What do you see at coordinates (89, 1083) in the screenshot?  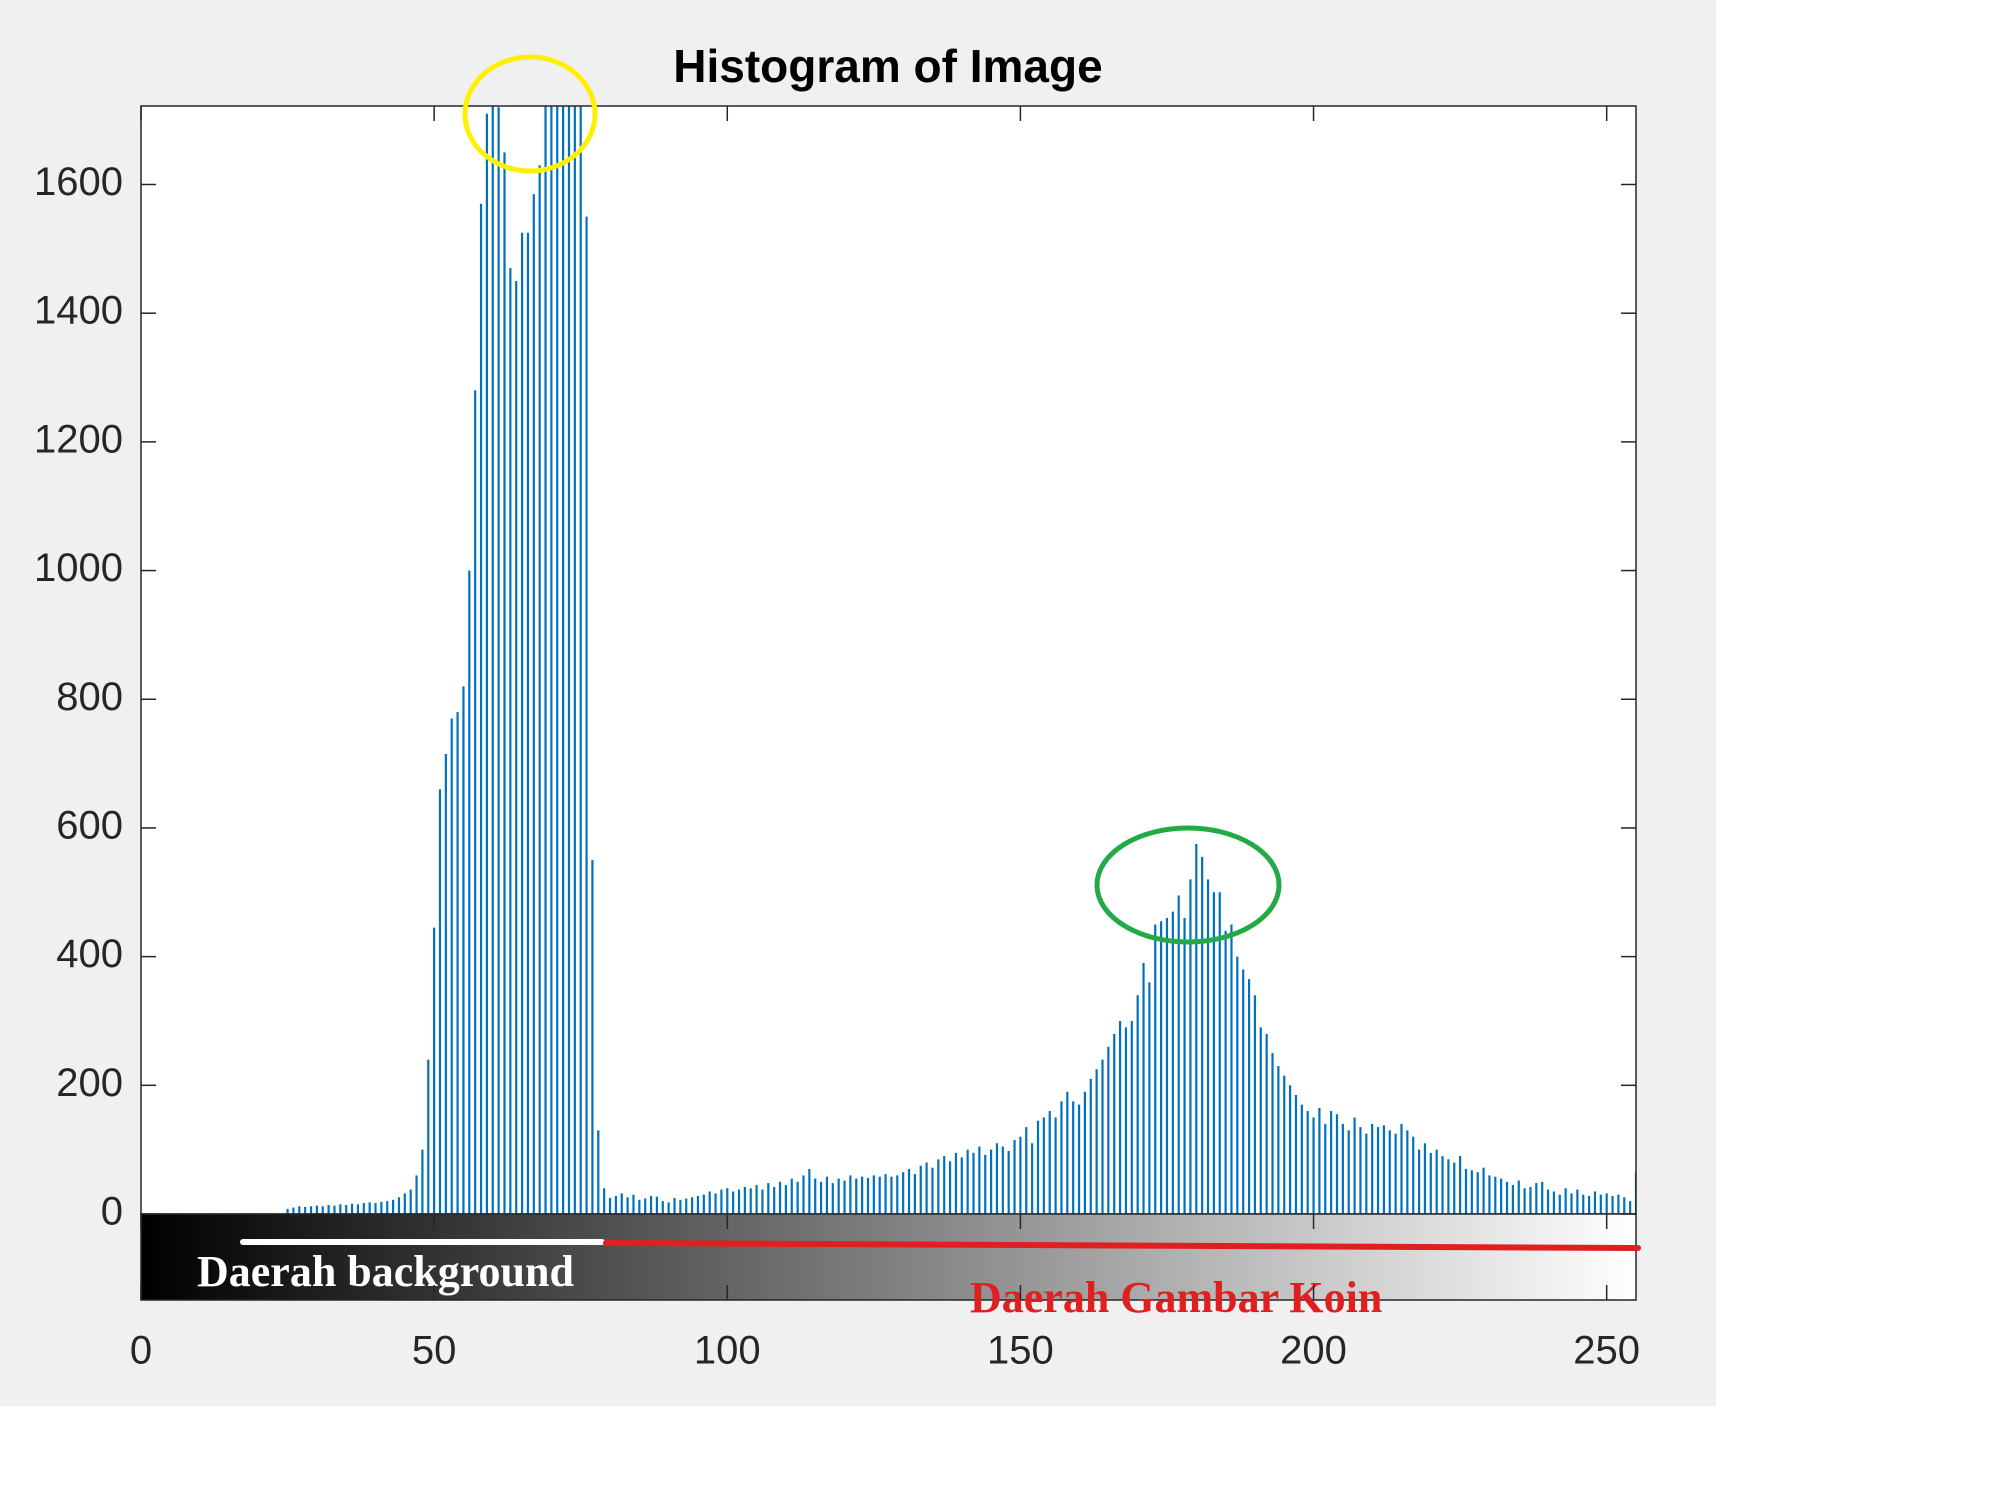 I see `y-tick-label: 200` at bounding box center [89, 1083].